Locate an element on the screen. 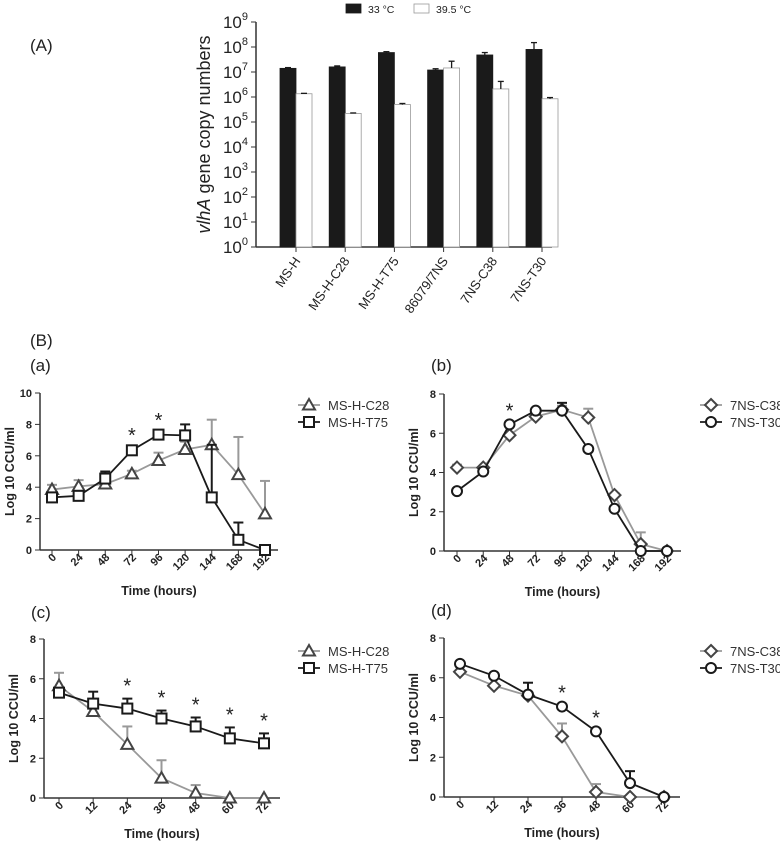 The image size is (780, 843). x-tick-label: 86079/7NS is located at coordinates (426, 285).